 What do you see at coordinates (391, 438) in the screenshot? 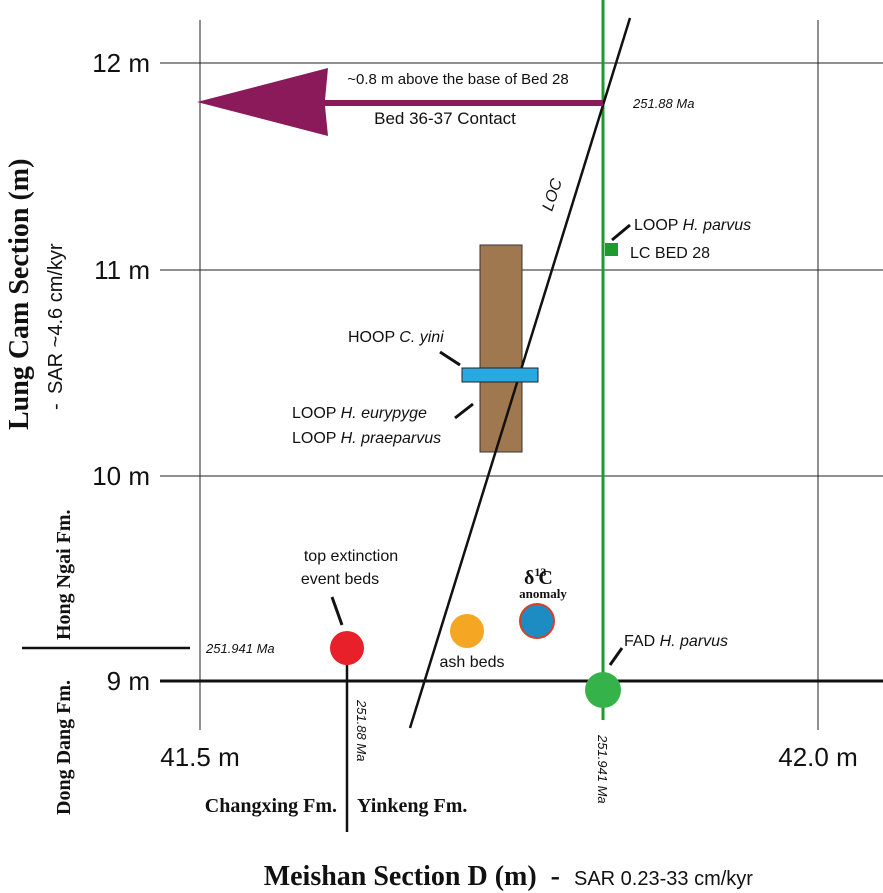
I see `text-part: H. praeparvus` at bounding box center [391, 438].